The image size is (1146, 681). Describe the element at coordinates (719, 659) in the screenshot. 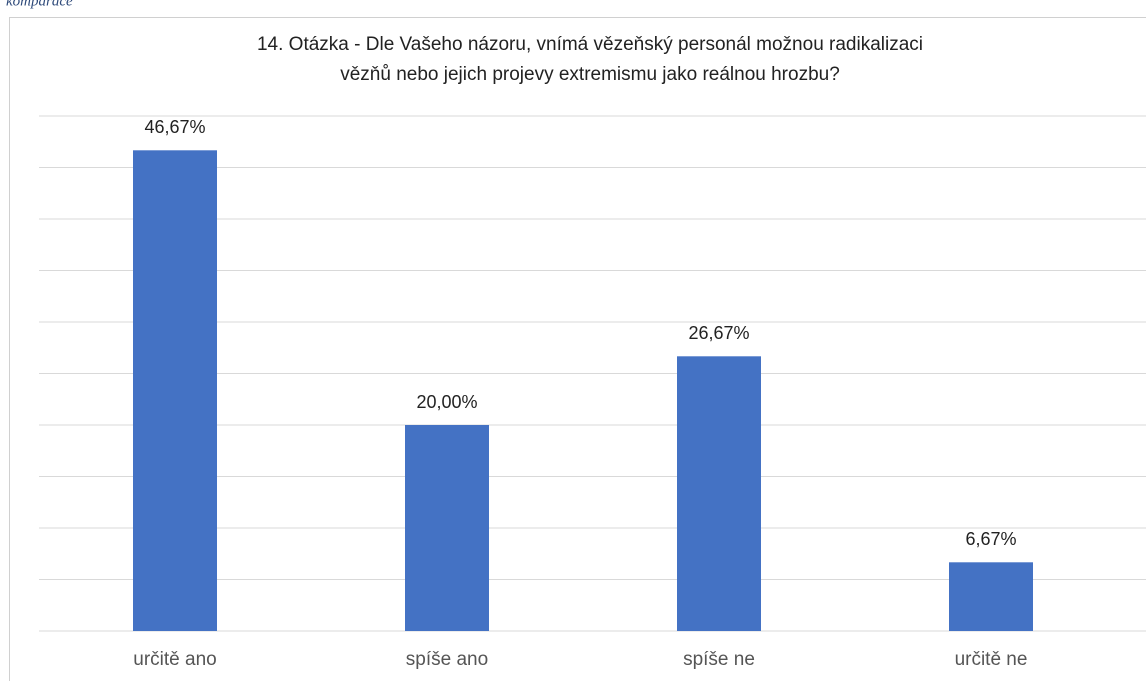

I see `x-tick-label: spíše ne` at that location.